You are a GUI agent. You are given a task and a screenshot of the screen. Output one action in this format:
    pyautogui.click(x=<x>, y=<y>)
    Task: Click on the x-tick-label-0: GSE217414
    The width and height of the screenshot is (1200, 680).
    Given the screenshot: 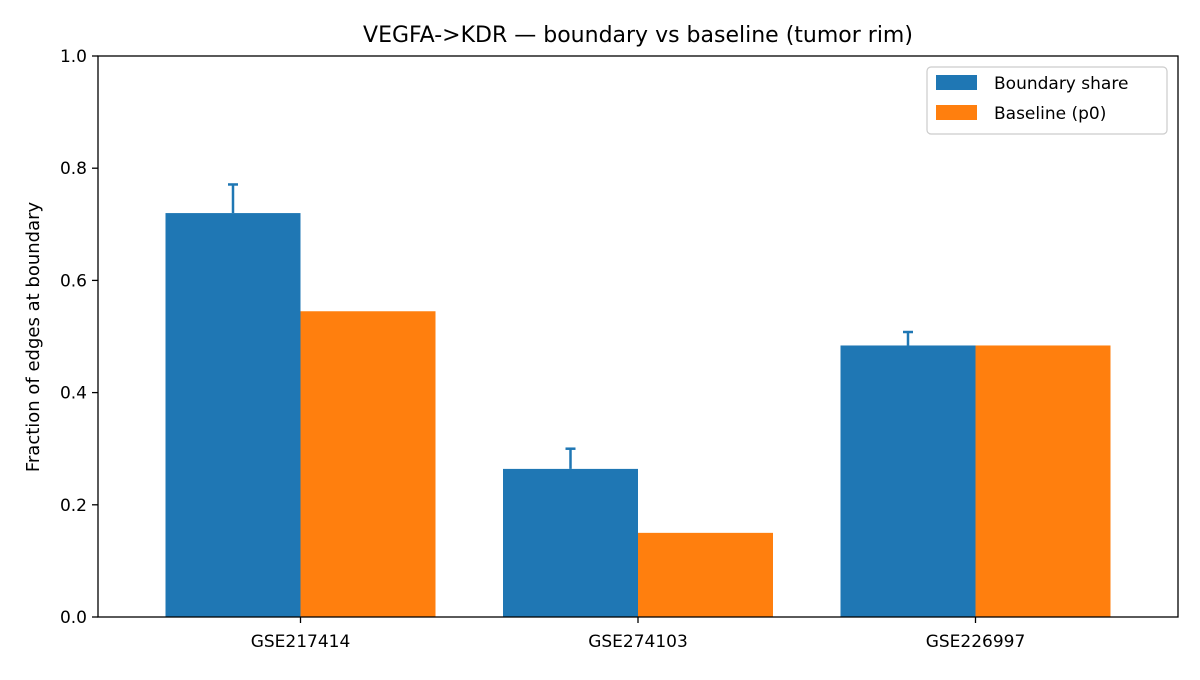 What is the action you would take?
    pyautogui.click(x=301, y=642)
    